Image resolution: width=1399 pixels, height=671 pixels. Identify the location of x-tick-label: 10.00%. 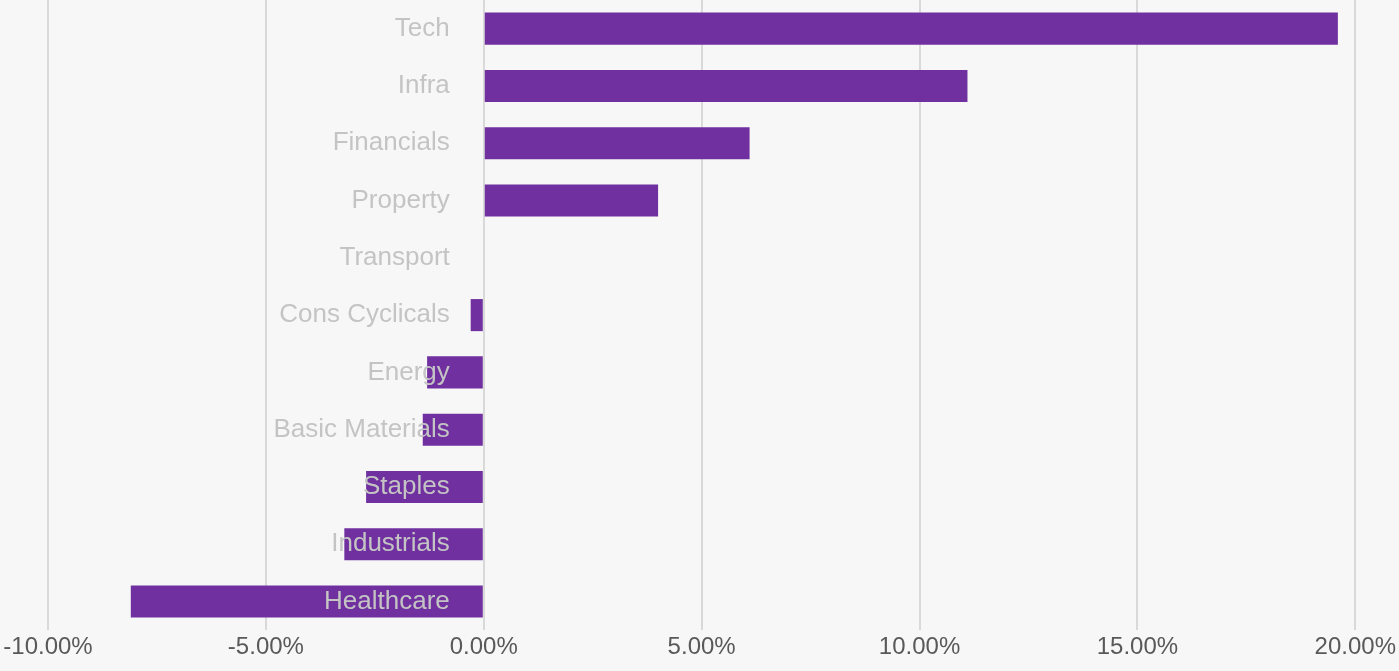
(919, 646).